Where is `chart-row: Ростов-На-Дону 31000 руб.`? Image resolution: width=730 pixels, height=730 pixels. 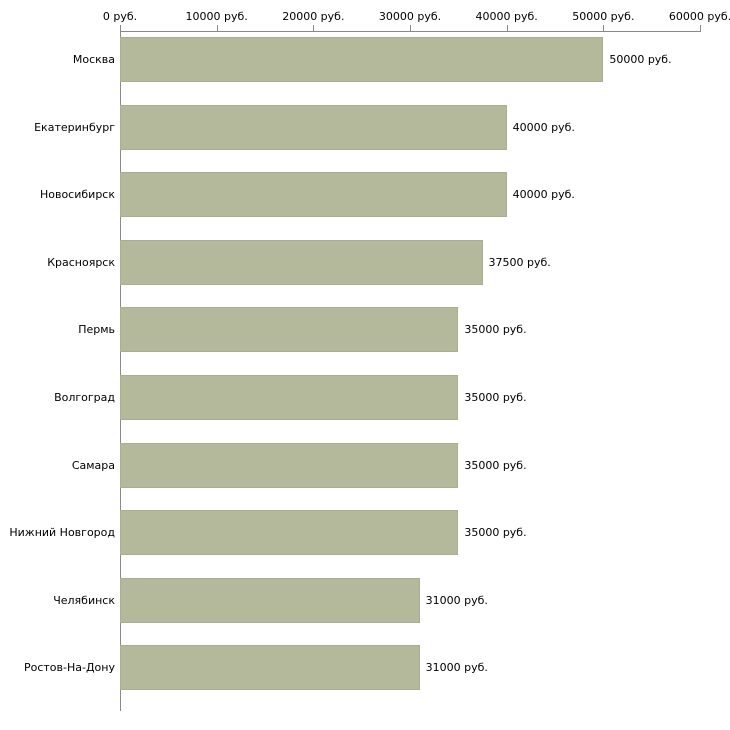 chart-row: Ростов-На-Дону 31000 руб. is located at coordinates (365, 668).